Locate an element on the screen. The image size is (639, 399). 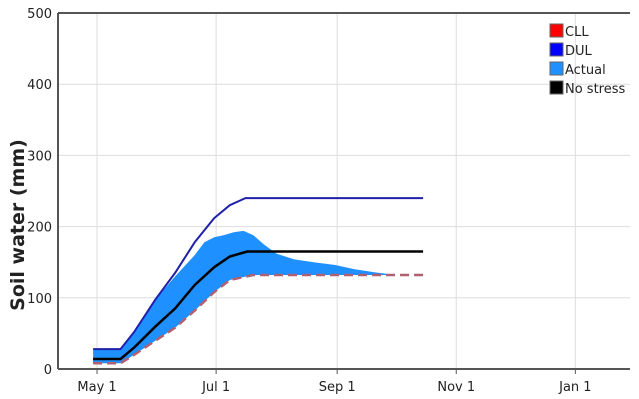
cll-line is located at coordinates (258, 319).